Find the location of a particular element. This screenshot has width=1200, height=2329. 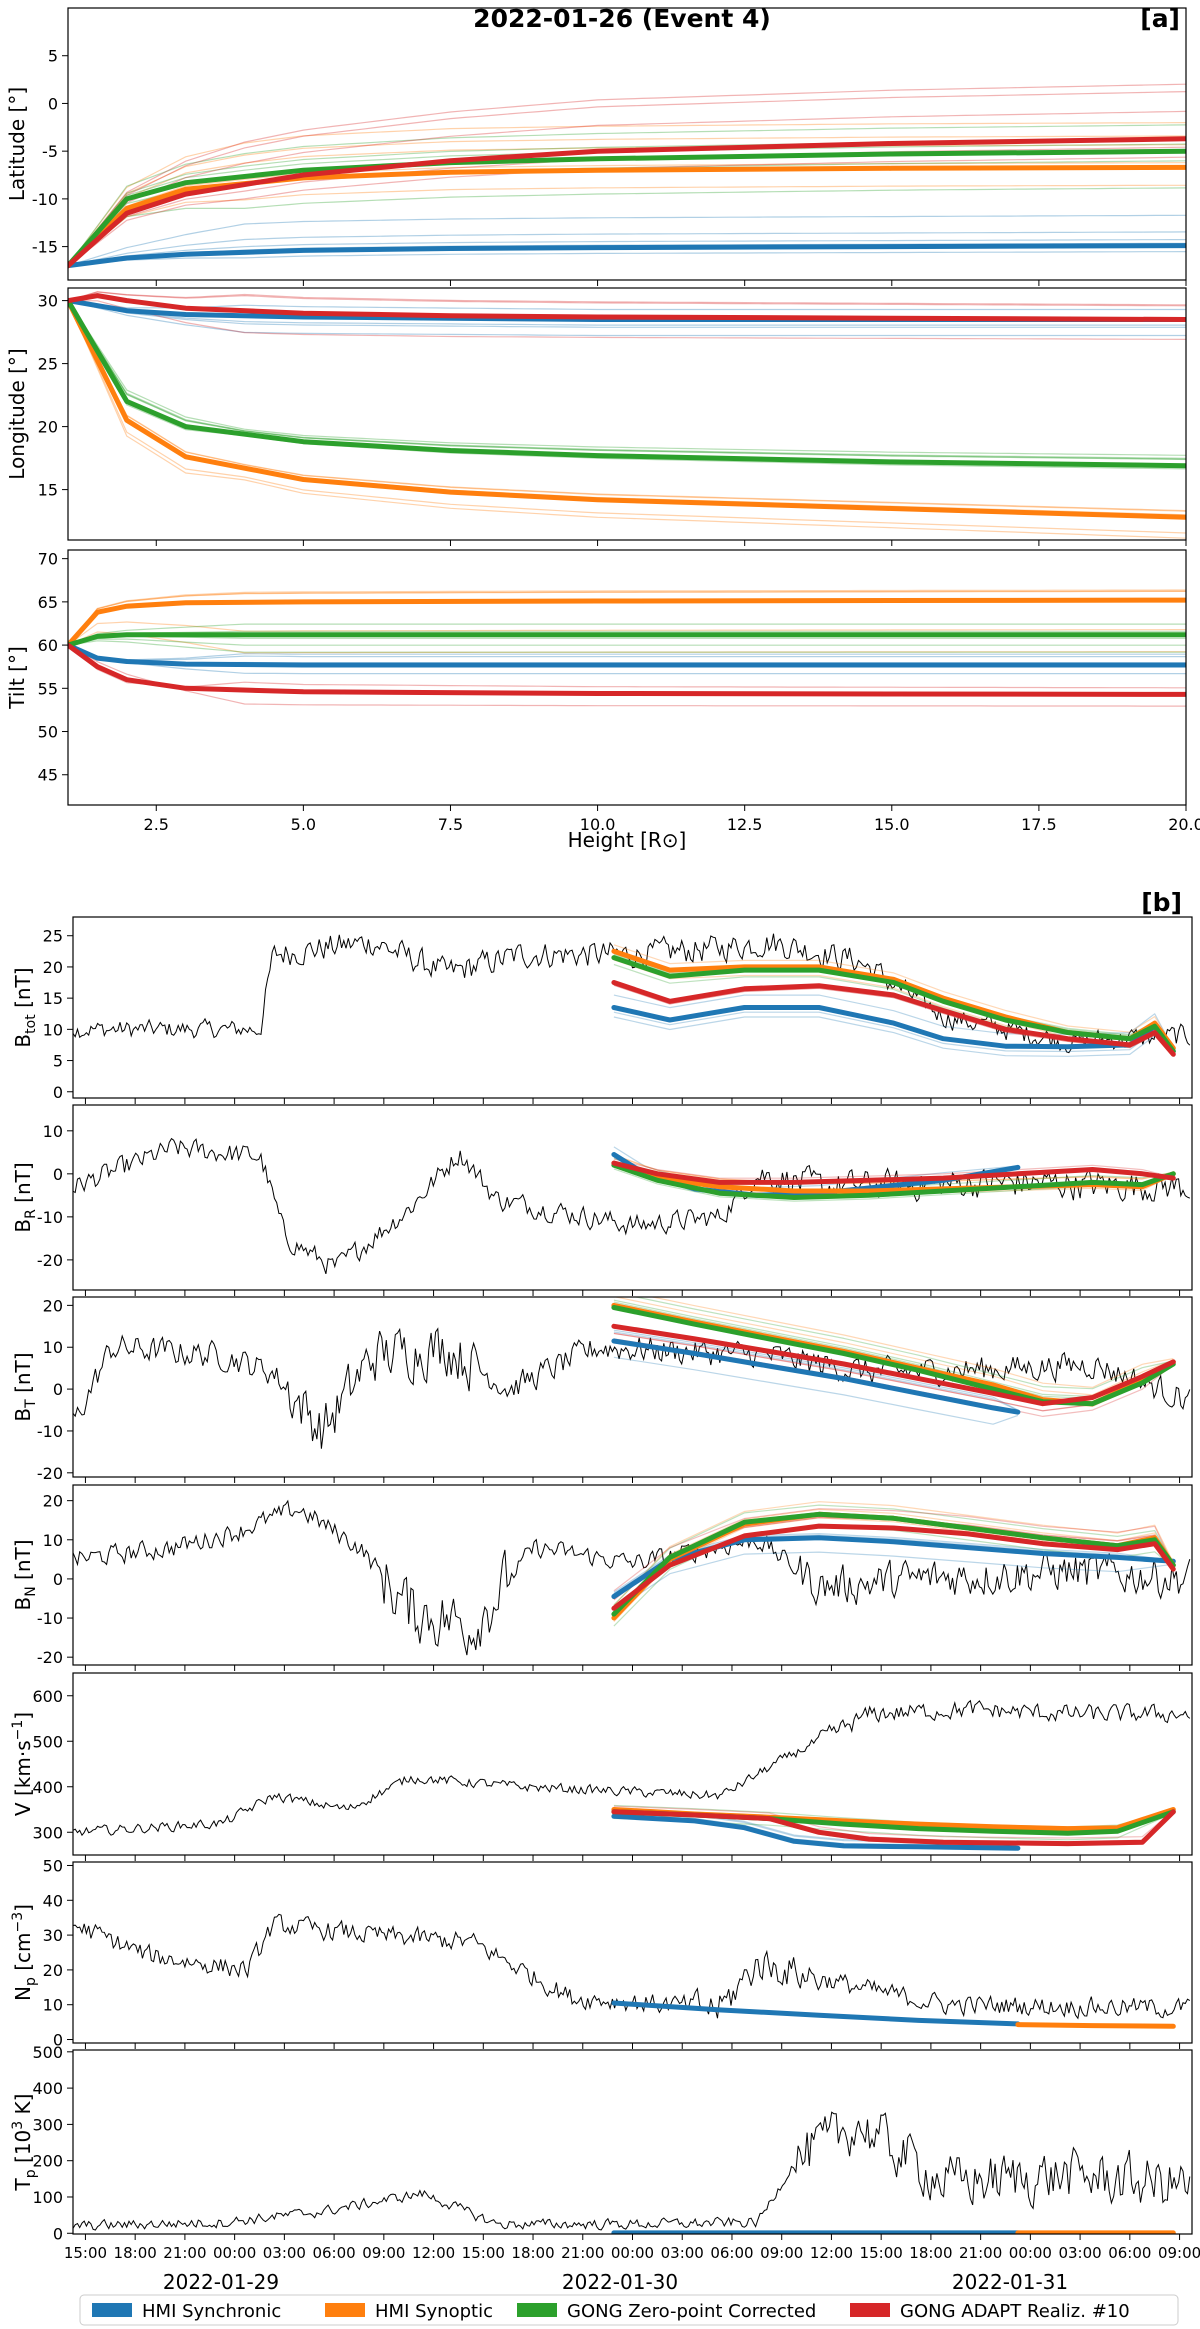

x-tick-label: 00:00 is located at coordinates (632, 2253).